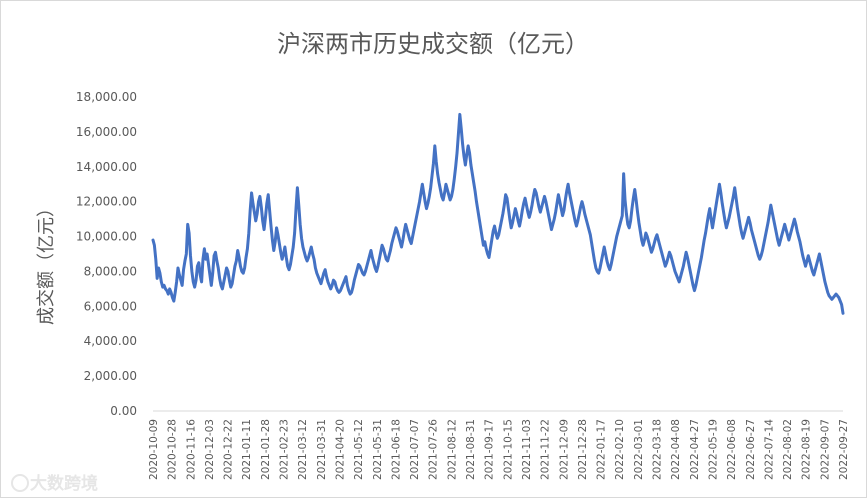  Describe the element at coordinates (602, 449) in the screenshot. I see `x-tick-label: 2022-01-17` at that location.